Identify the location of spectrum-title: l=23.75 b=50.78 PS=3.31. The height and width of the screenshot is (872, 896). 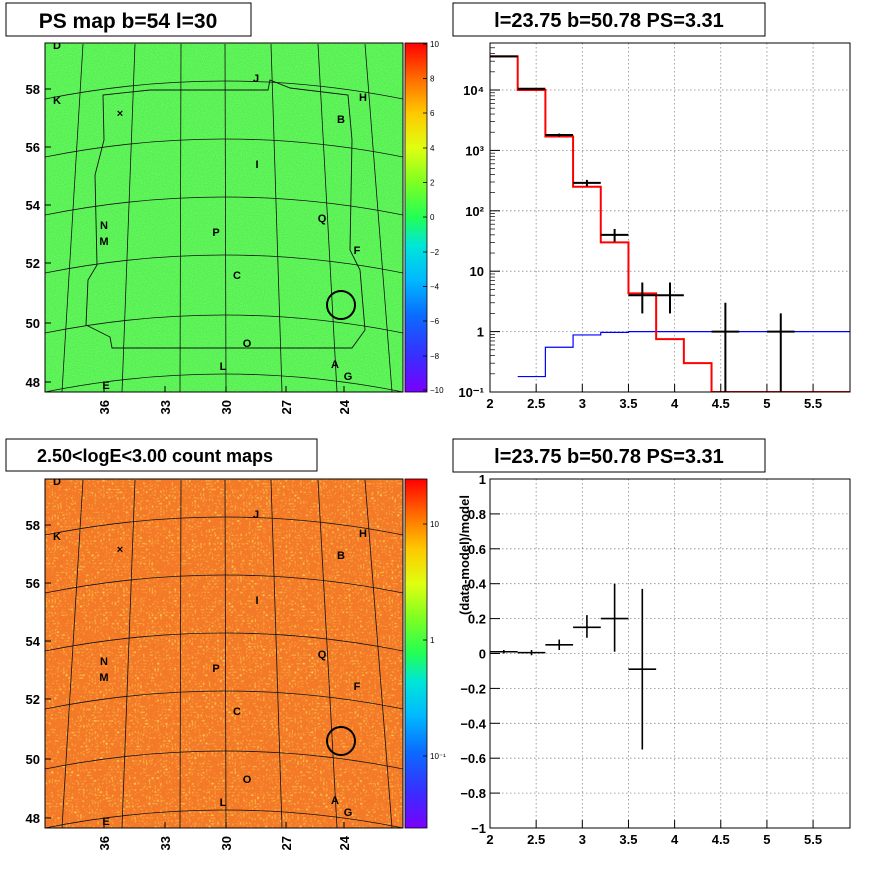
(609, 21).